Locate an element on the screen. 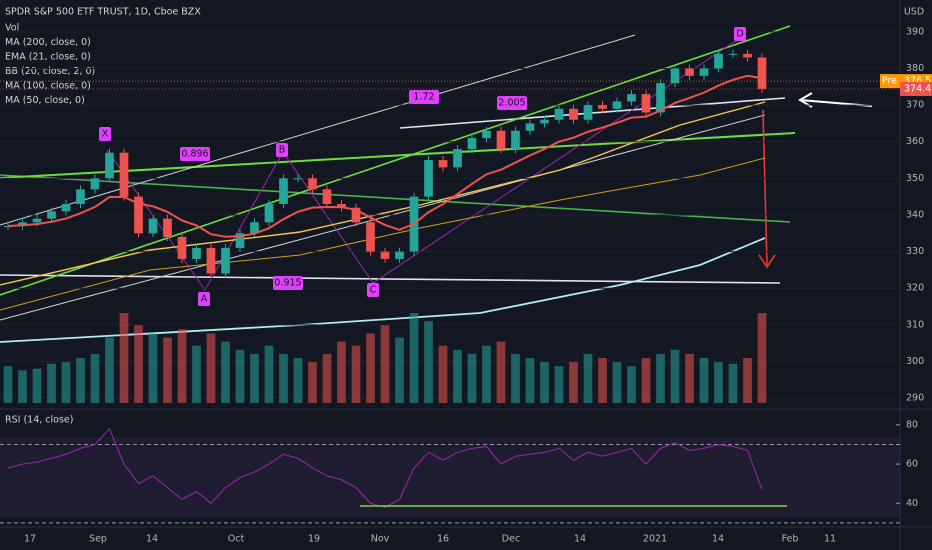 The width and height of the screenshot is (932, 550). indicator-label: MA (200, close, 0) is located at coordinates (48, 42).